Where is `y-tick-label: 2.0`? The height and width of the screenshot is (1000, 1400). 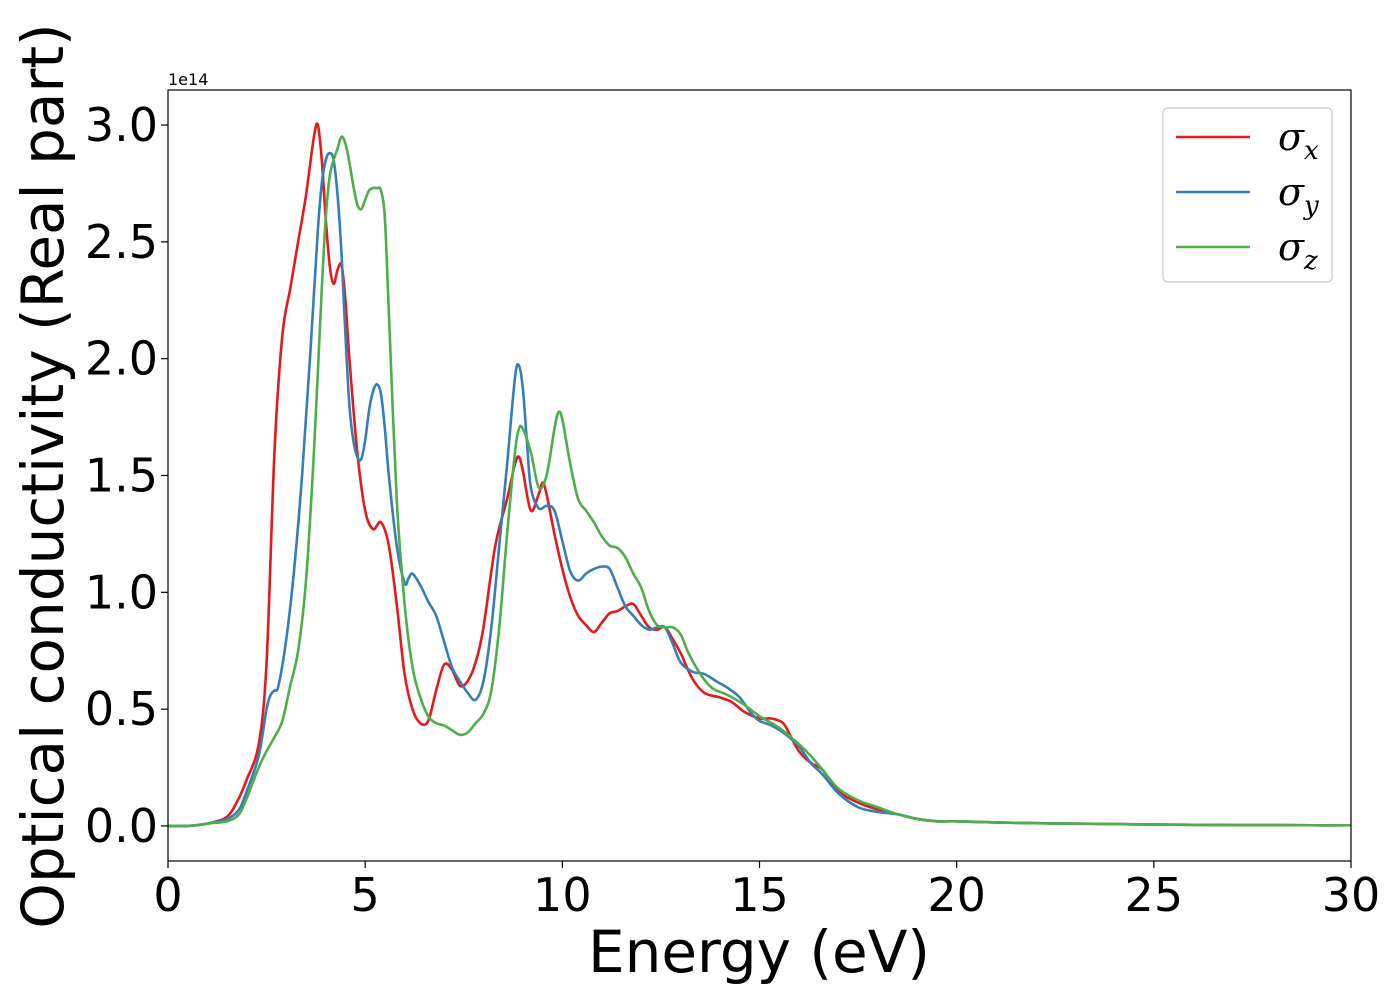
y-tick-label: 2.0 is located at coordinates (121, 359).